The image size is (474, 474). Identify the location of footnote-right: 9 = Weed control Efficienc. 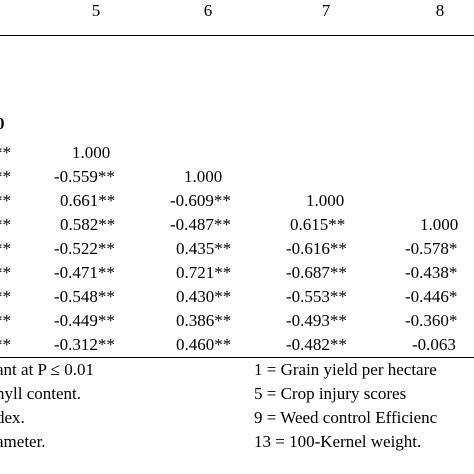
(346, 417).